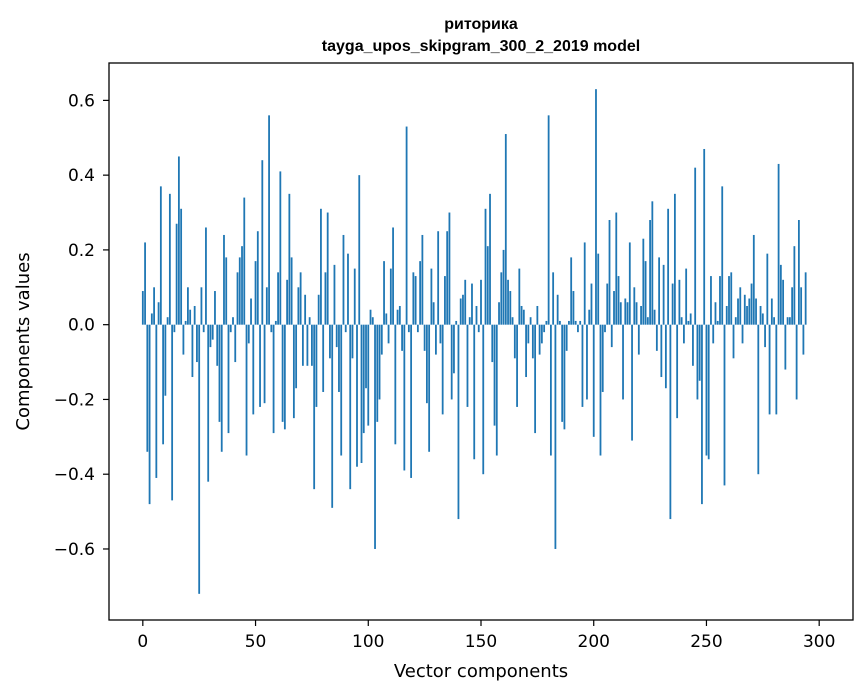 The image size is (867, 696). What do you see at coordinates (81, 251) in the screenshot?
I see `y-tick-label: 0.2` at bounding box center [81, 251].